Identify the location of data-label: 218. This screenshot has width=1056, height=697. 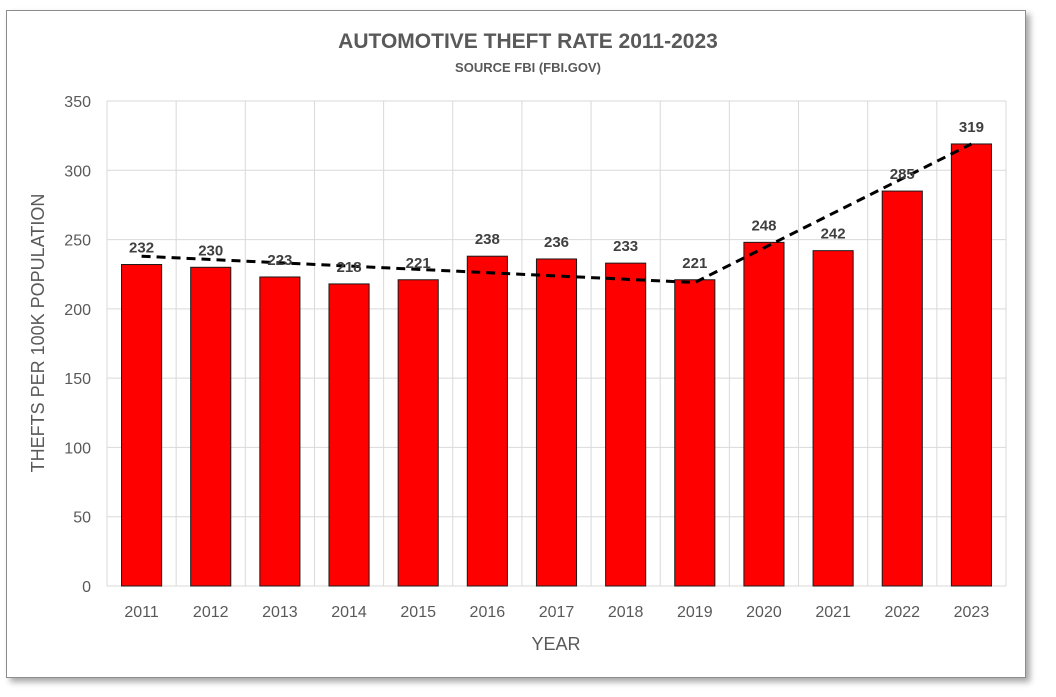
(349, 267).